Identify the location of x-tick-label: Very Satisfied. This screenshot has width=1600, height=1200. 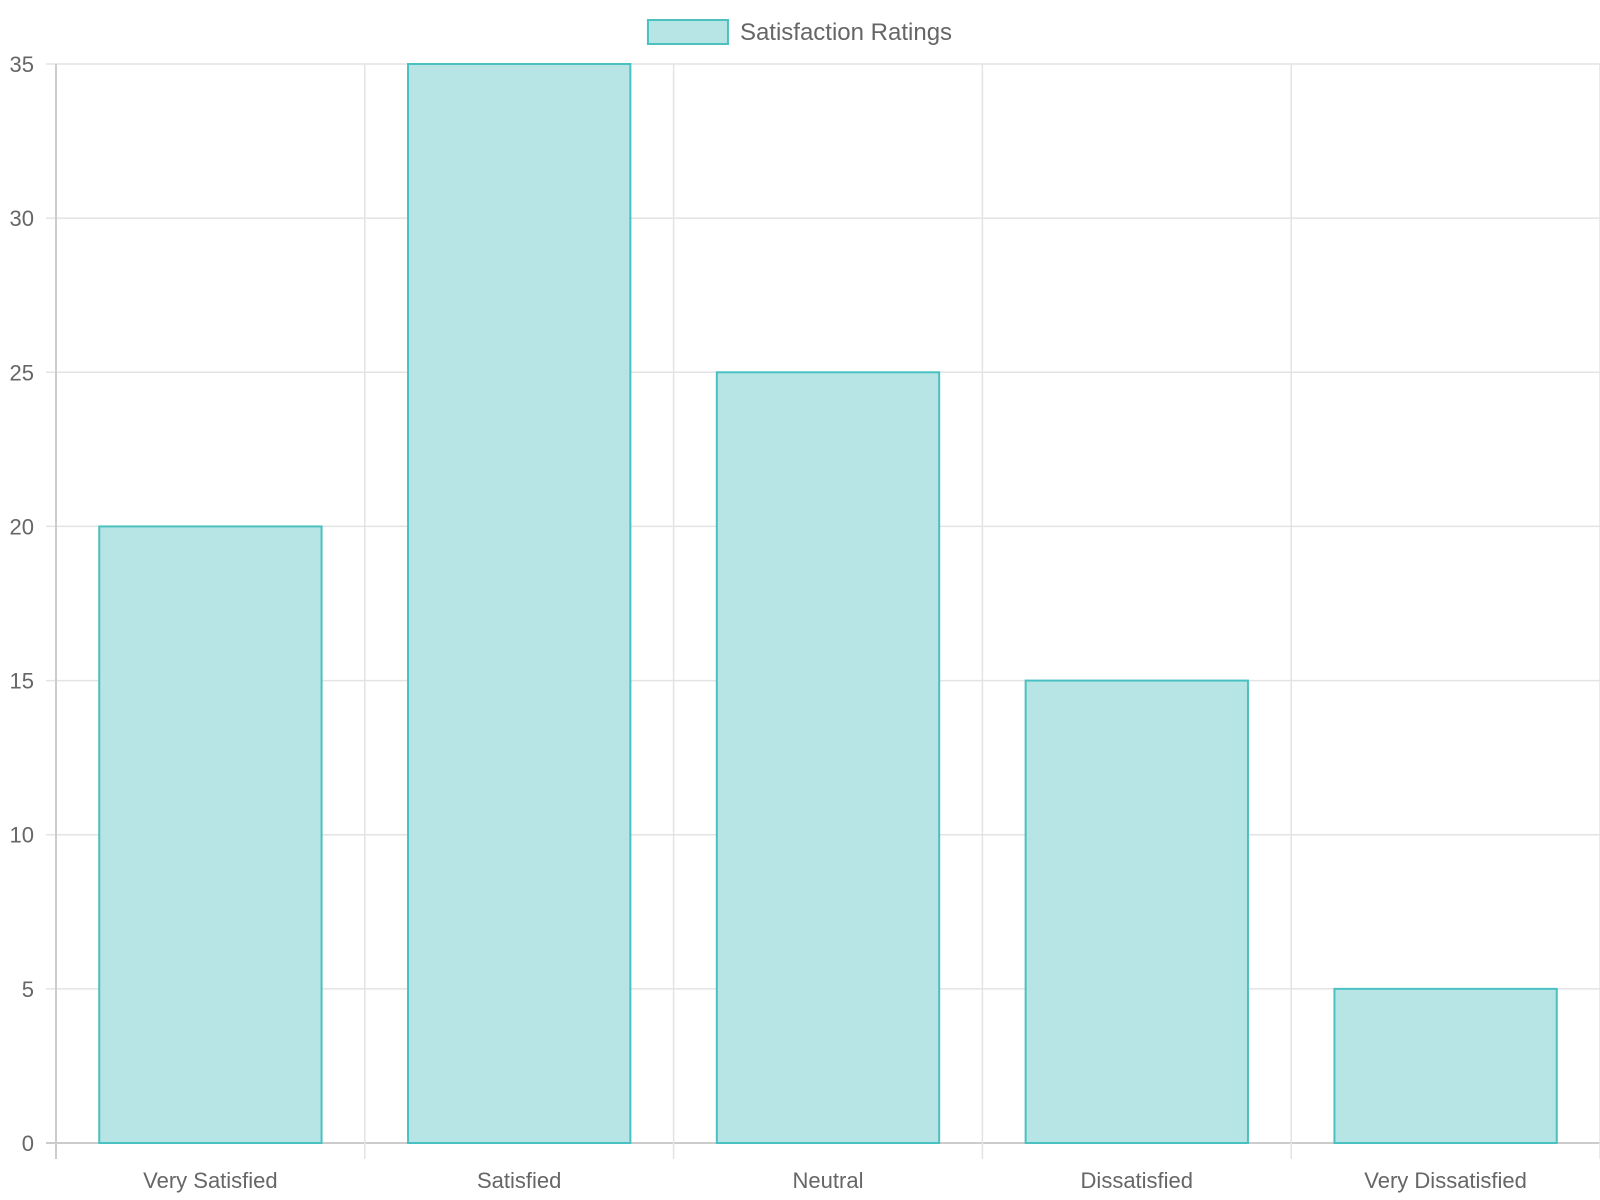
(210, 1180).